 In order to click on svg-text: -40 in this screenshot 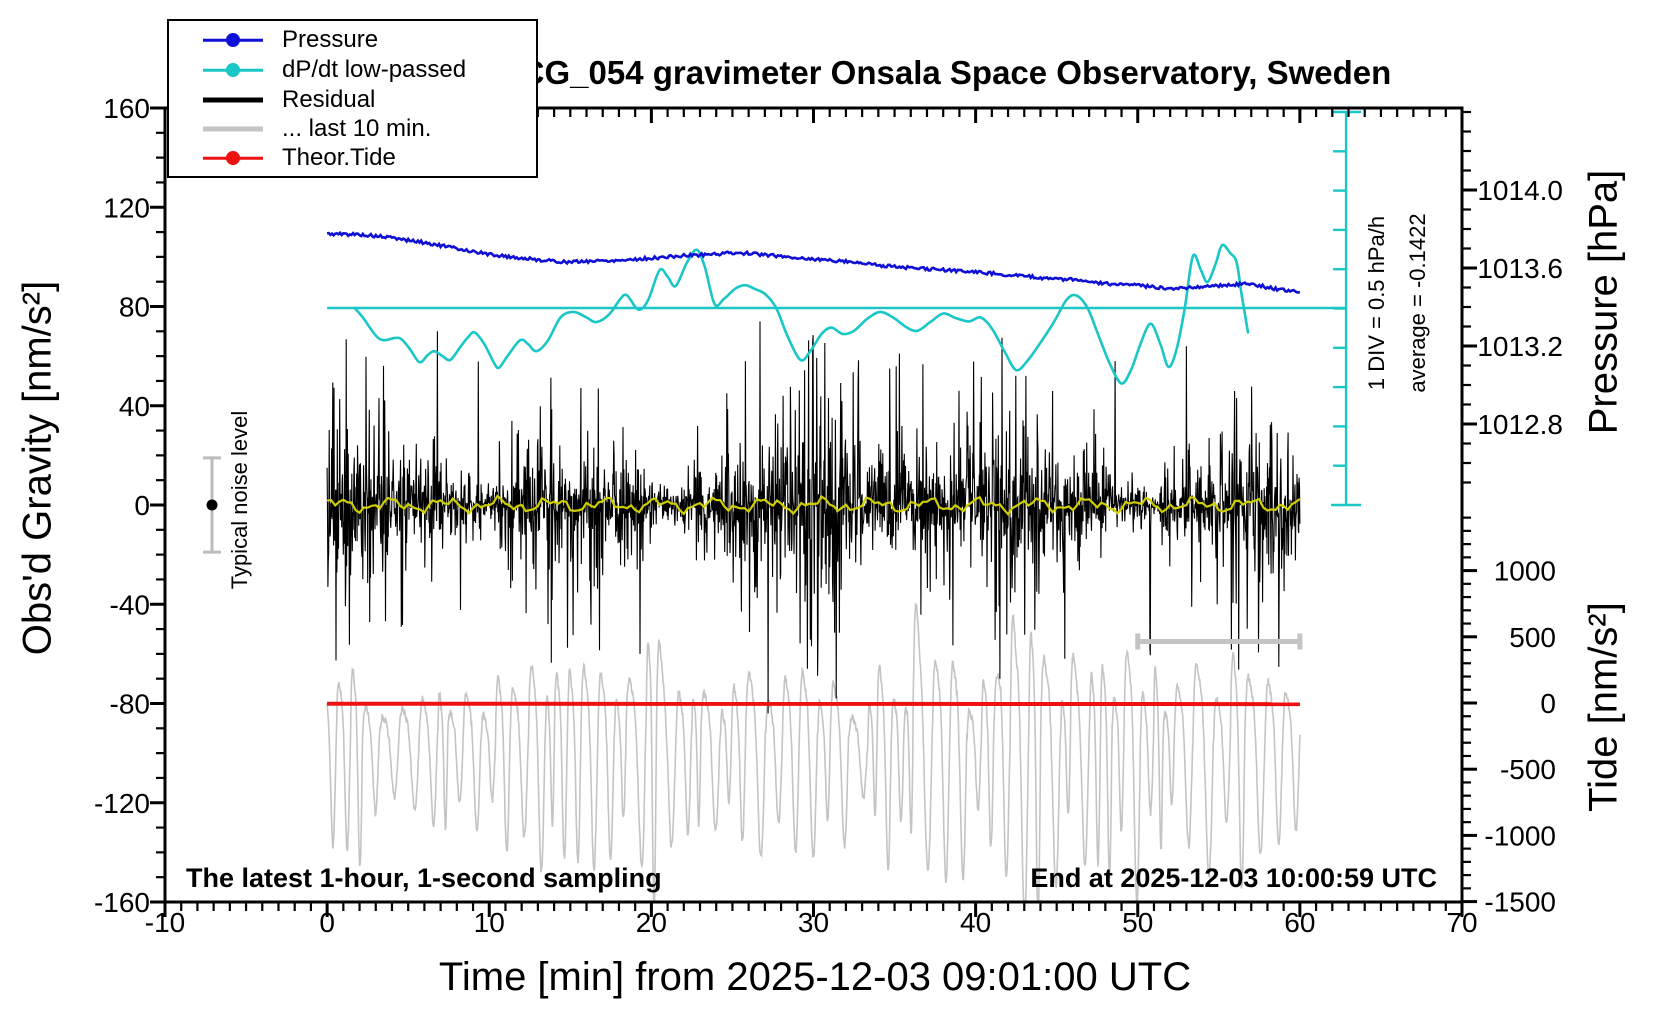, I will do `click(130, 604)`.